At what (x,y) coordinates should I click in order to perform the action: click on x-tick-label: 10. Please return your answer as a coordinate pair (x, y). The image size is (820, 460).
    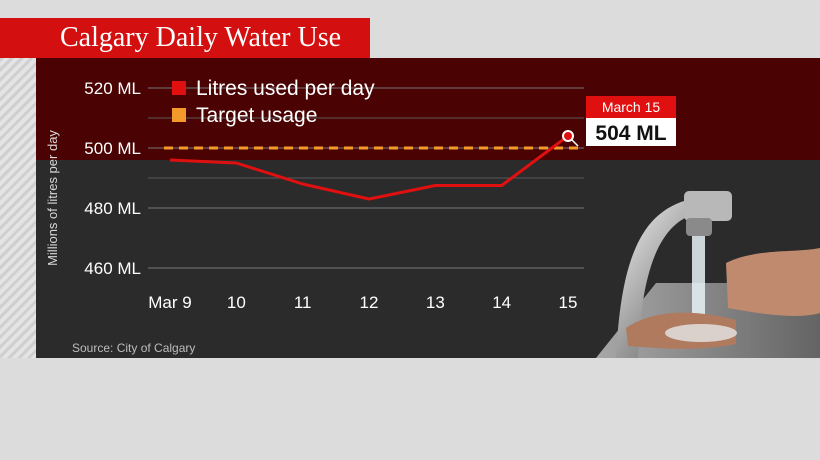
    Looking at the image, I should click on (236, 302).